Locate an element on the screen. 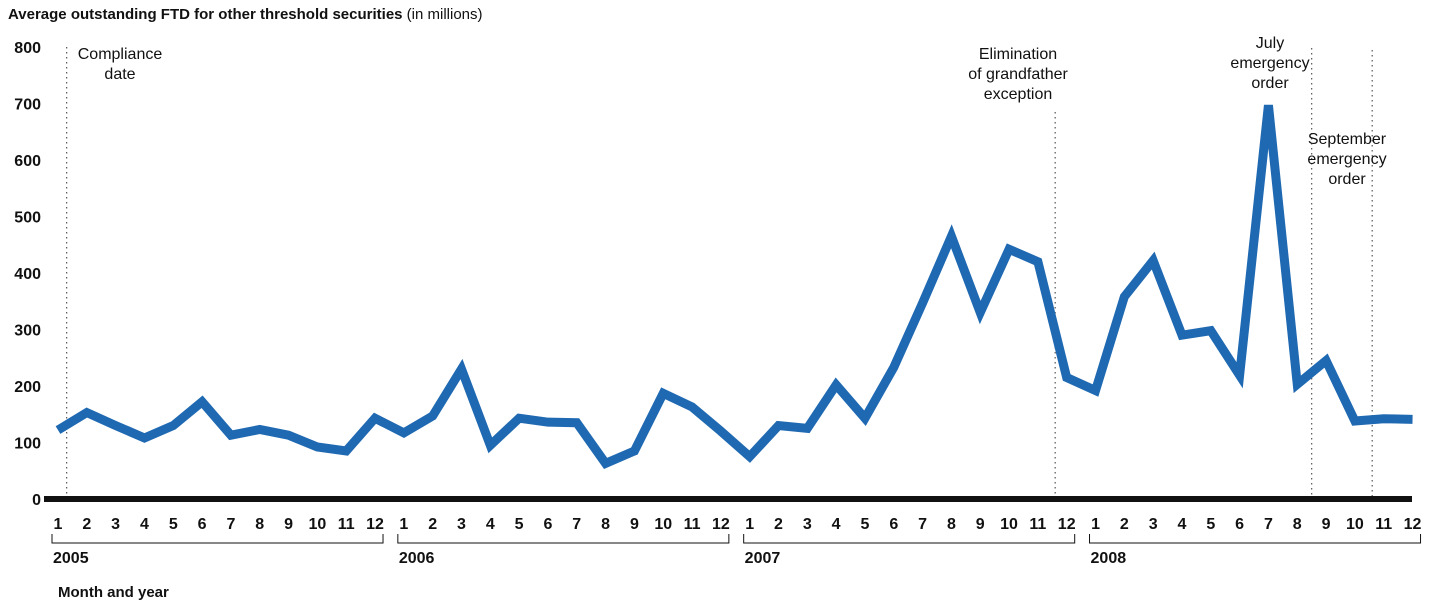 Image resolution: width=1441 pixels, height=603 pixels. y-tick-label: 200 is located at coordinates (27, 387).